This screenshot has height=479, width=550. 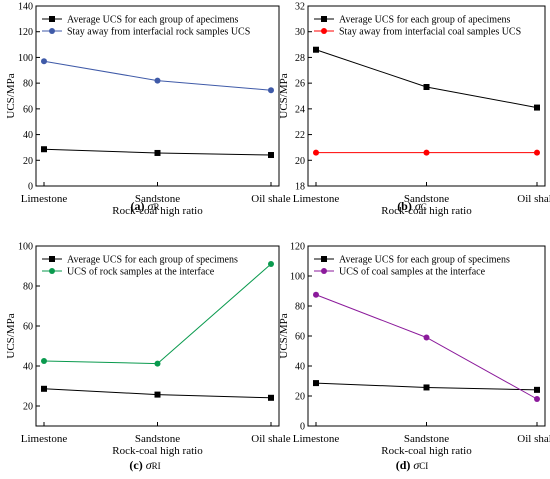 I want to click on y-tick-label: 22, so click(x=300, y=135).